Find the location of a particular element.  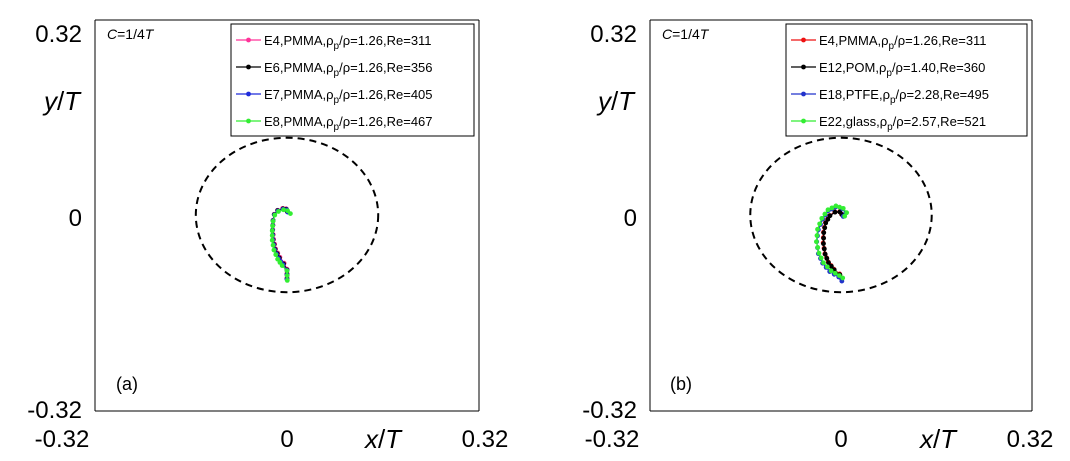

panel-label: (b) is located at coordinates (681, 384).